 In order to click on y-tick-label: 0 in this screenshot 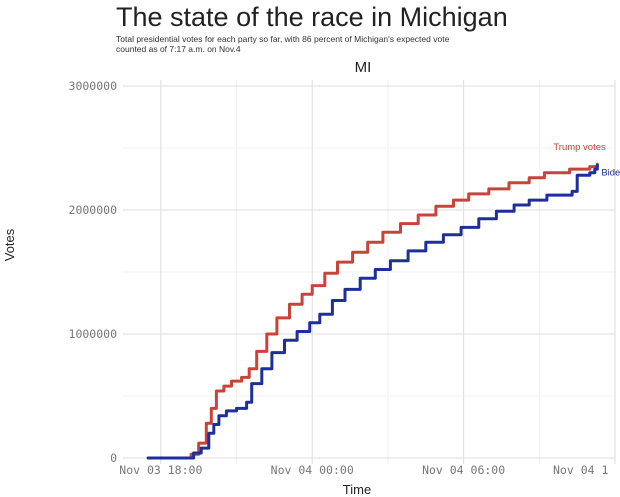, I will do `click(113, 458)`.